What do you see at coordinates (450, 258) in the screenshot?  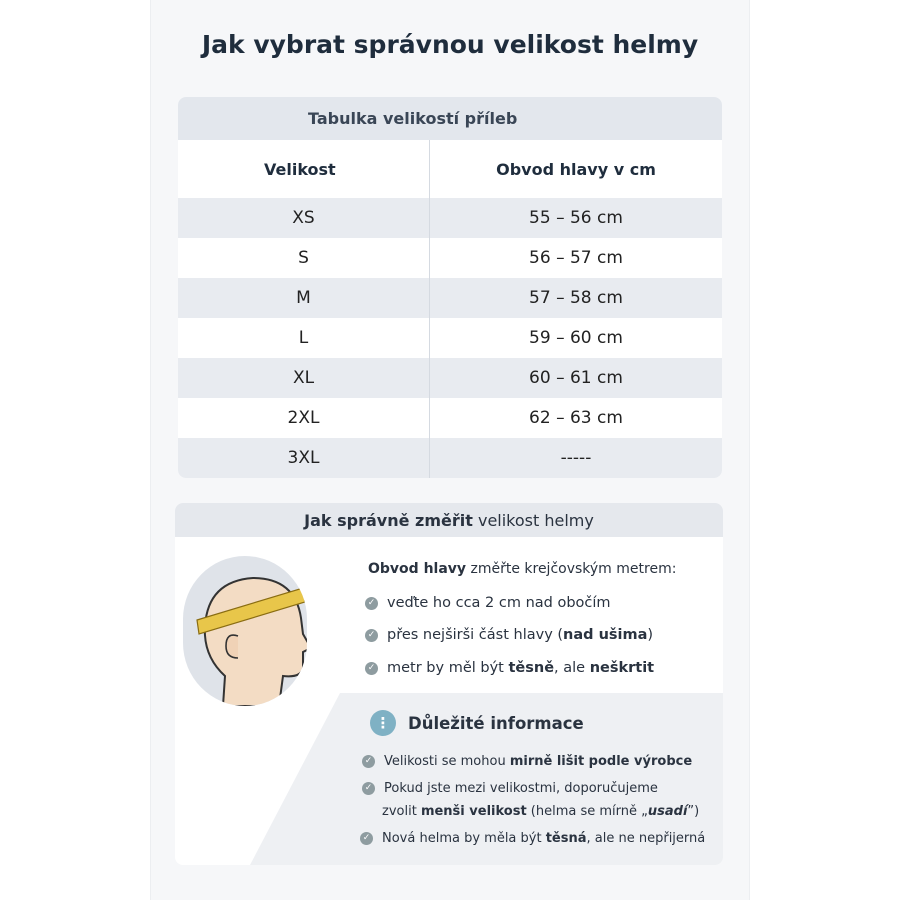 I see `table-row: S 56 – 57 cm` at bounding box center [450, 258].